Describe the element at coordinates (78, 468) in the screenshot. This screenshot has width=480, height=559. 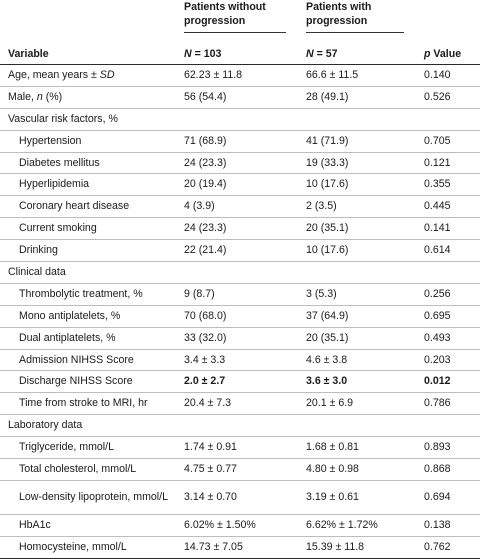
I see `variable-label-text: Total cholesterol, mmol/L` at that location.